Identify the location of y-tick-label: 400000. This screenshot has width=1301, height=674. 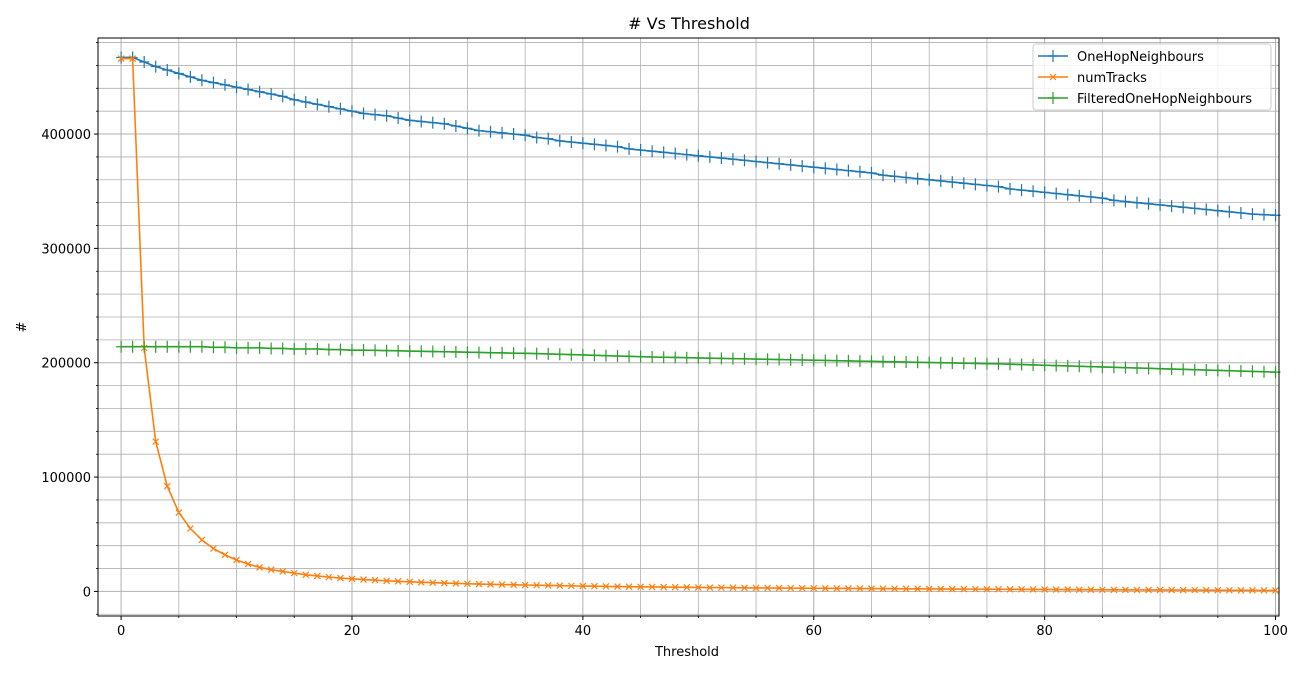
(66, 135).